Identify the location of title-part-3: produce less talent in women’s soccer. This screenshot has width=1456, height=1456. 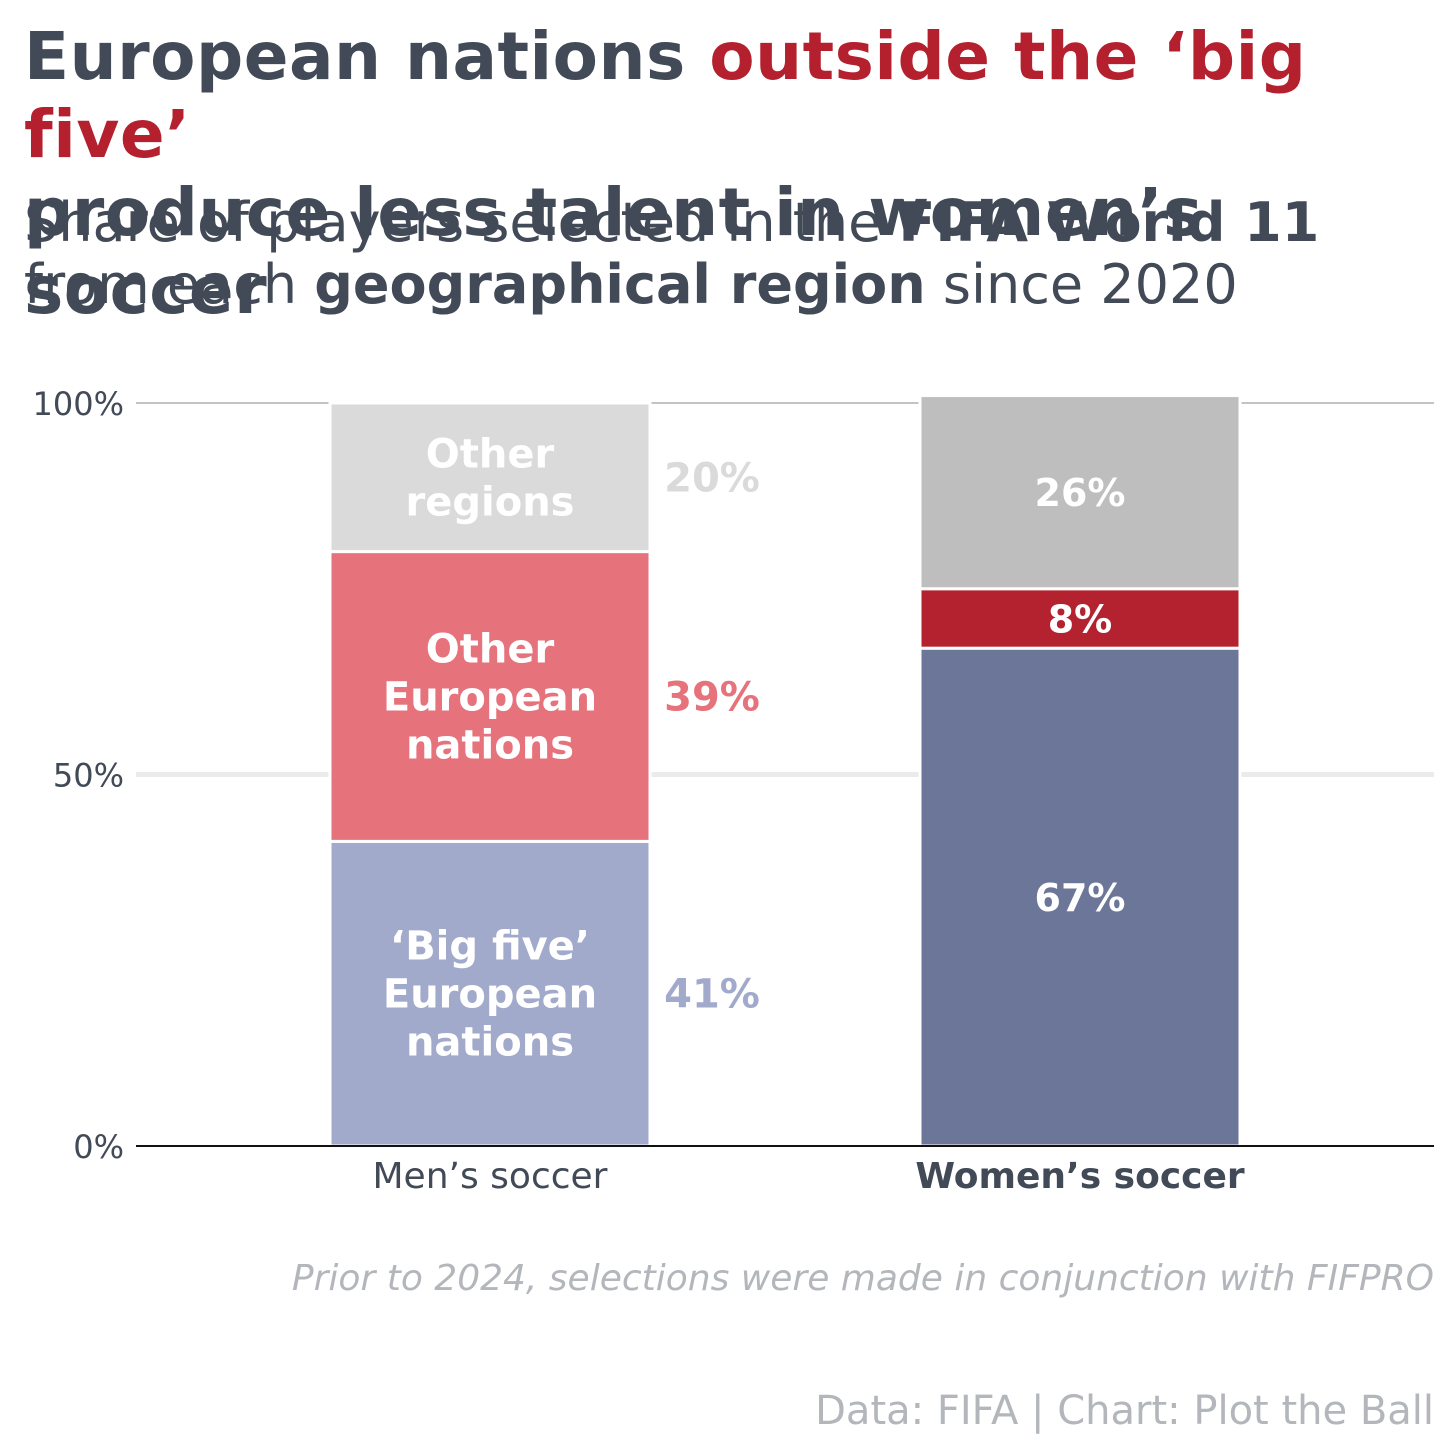
(613, 251).